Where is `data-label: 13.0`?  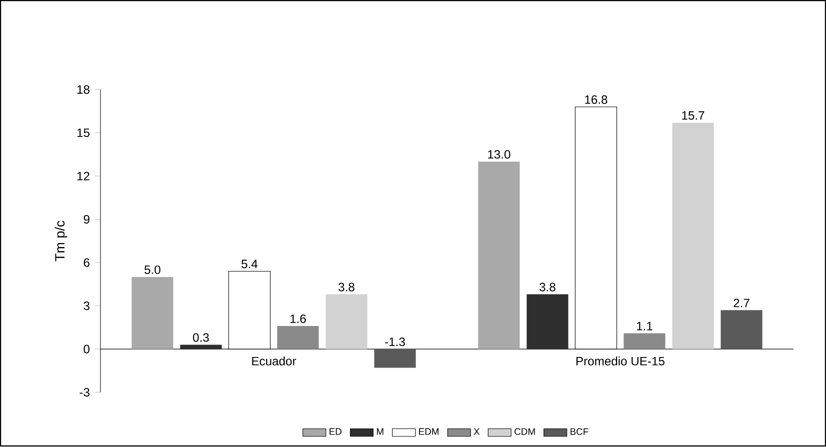 data-label: 13.0 is located at coordinates (499, 154).